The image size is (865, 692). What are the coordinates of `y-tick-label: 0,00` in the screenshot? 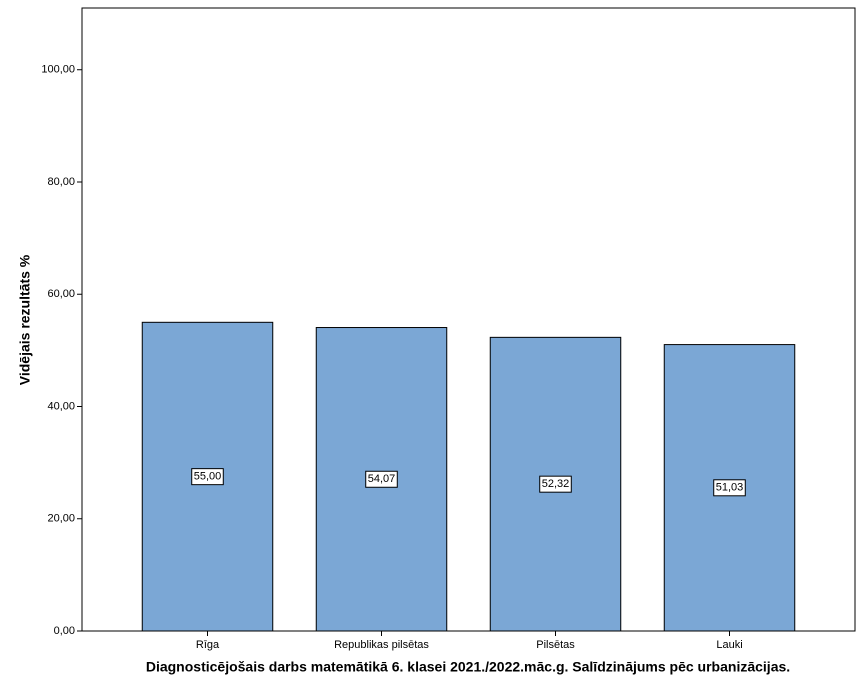 It's located at (64, 631).